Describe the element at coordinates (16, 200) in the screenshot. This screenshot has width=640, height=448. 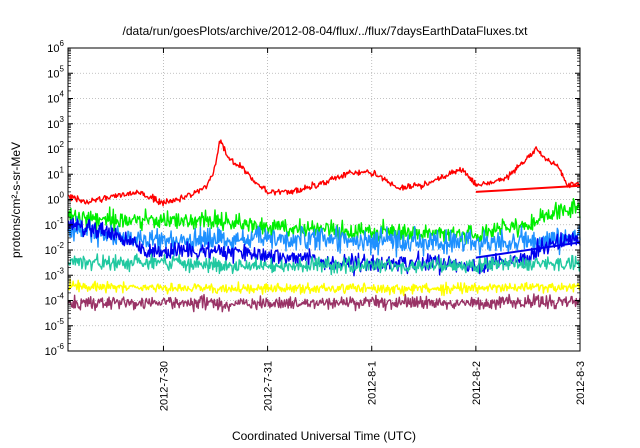
I see `y-axis-label: protons/cm²-s-sr-MeV` at that location.